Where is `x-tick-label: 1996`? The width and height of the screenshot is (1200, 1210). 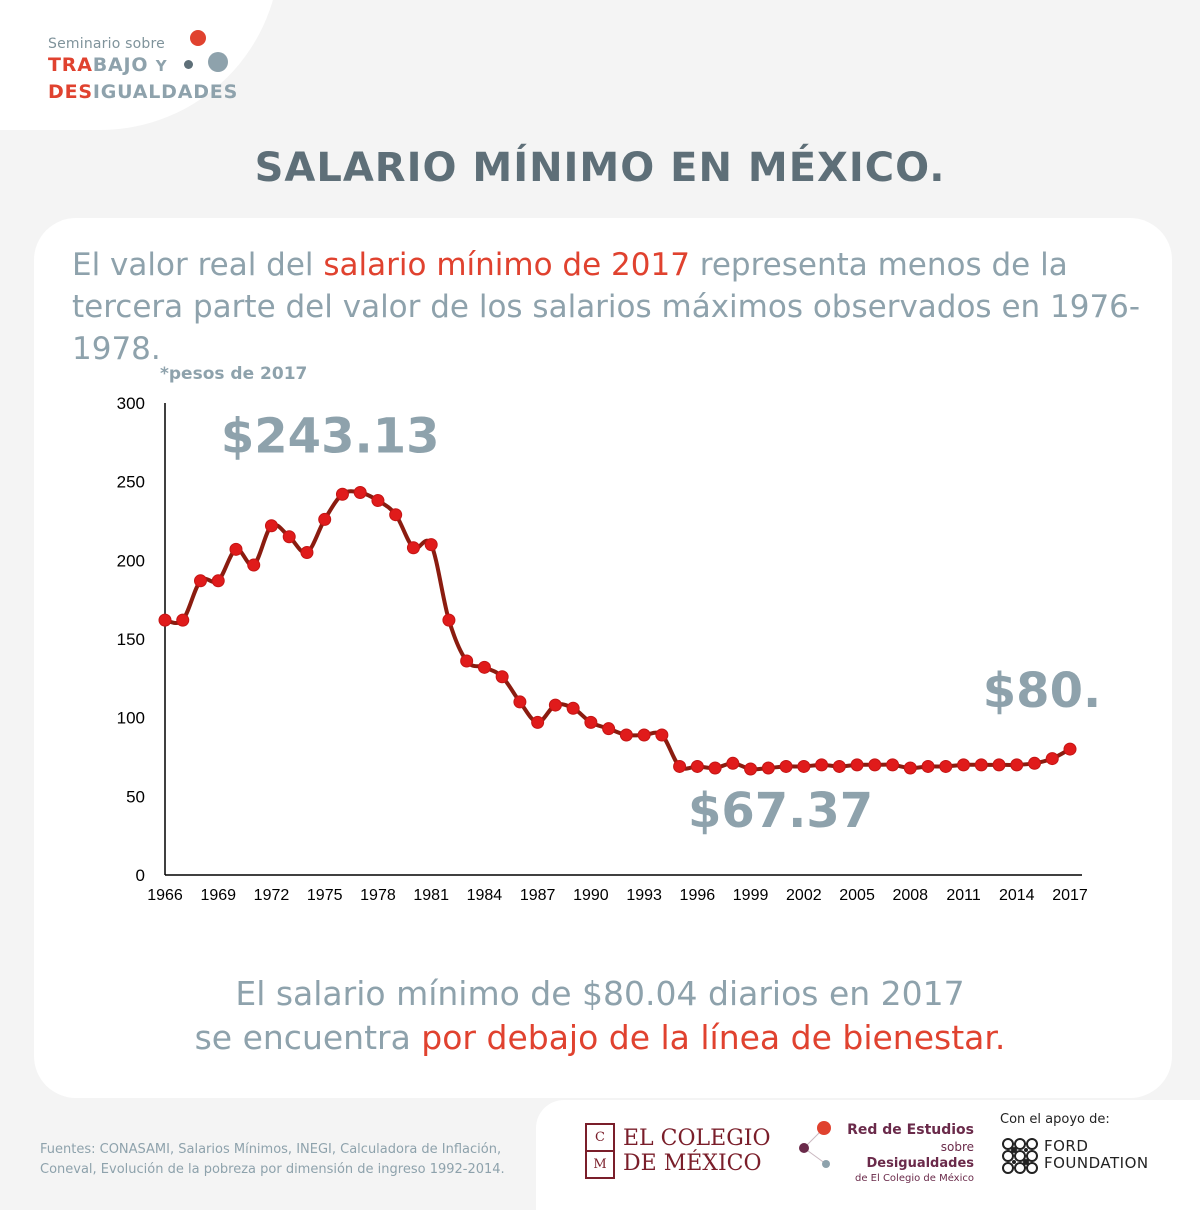
x-tick-label: 1996 is located at coordinates (698, 895).